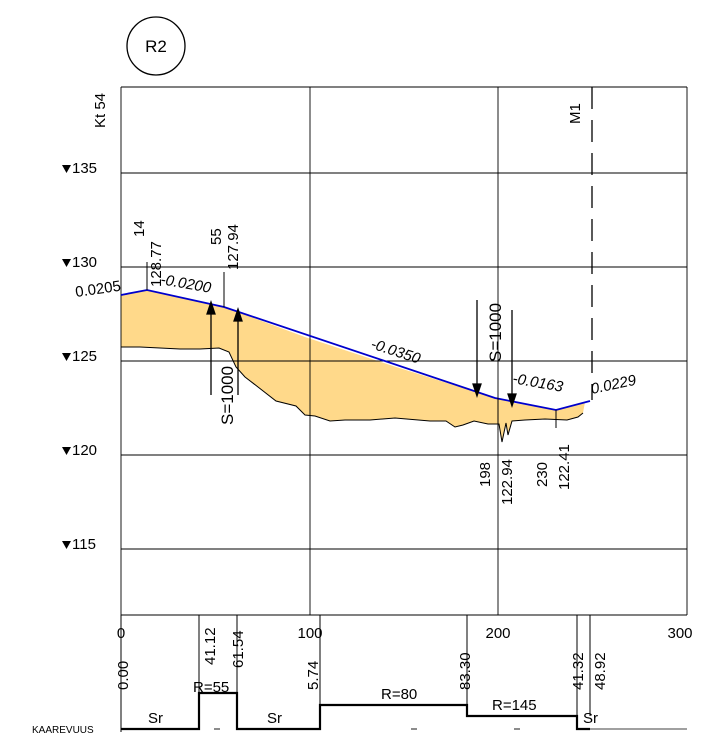 This screenshot has width=728, height=736. What do you see at coordinates (679, 633) in the screenshot?
I see `x-tick-label: 300` at bounding box center [679, 633].